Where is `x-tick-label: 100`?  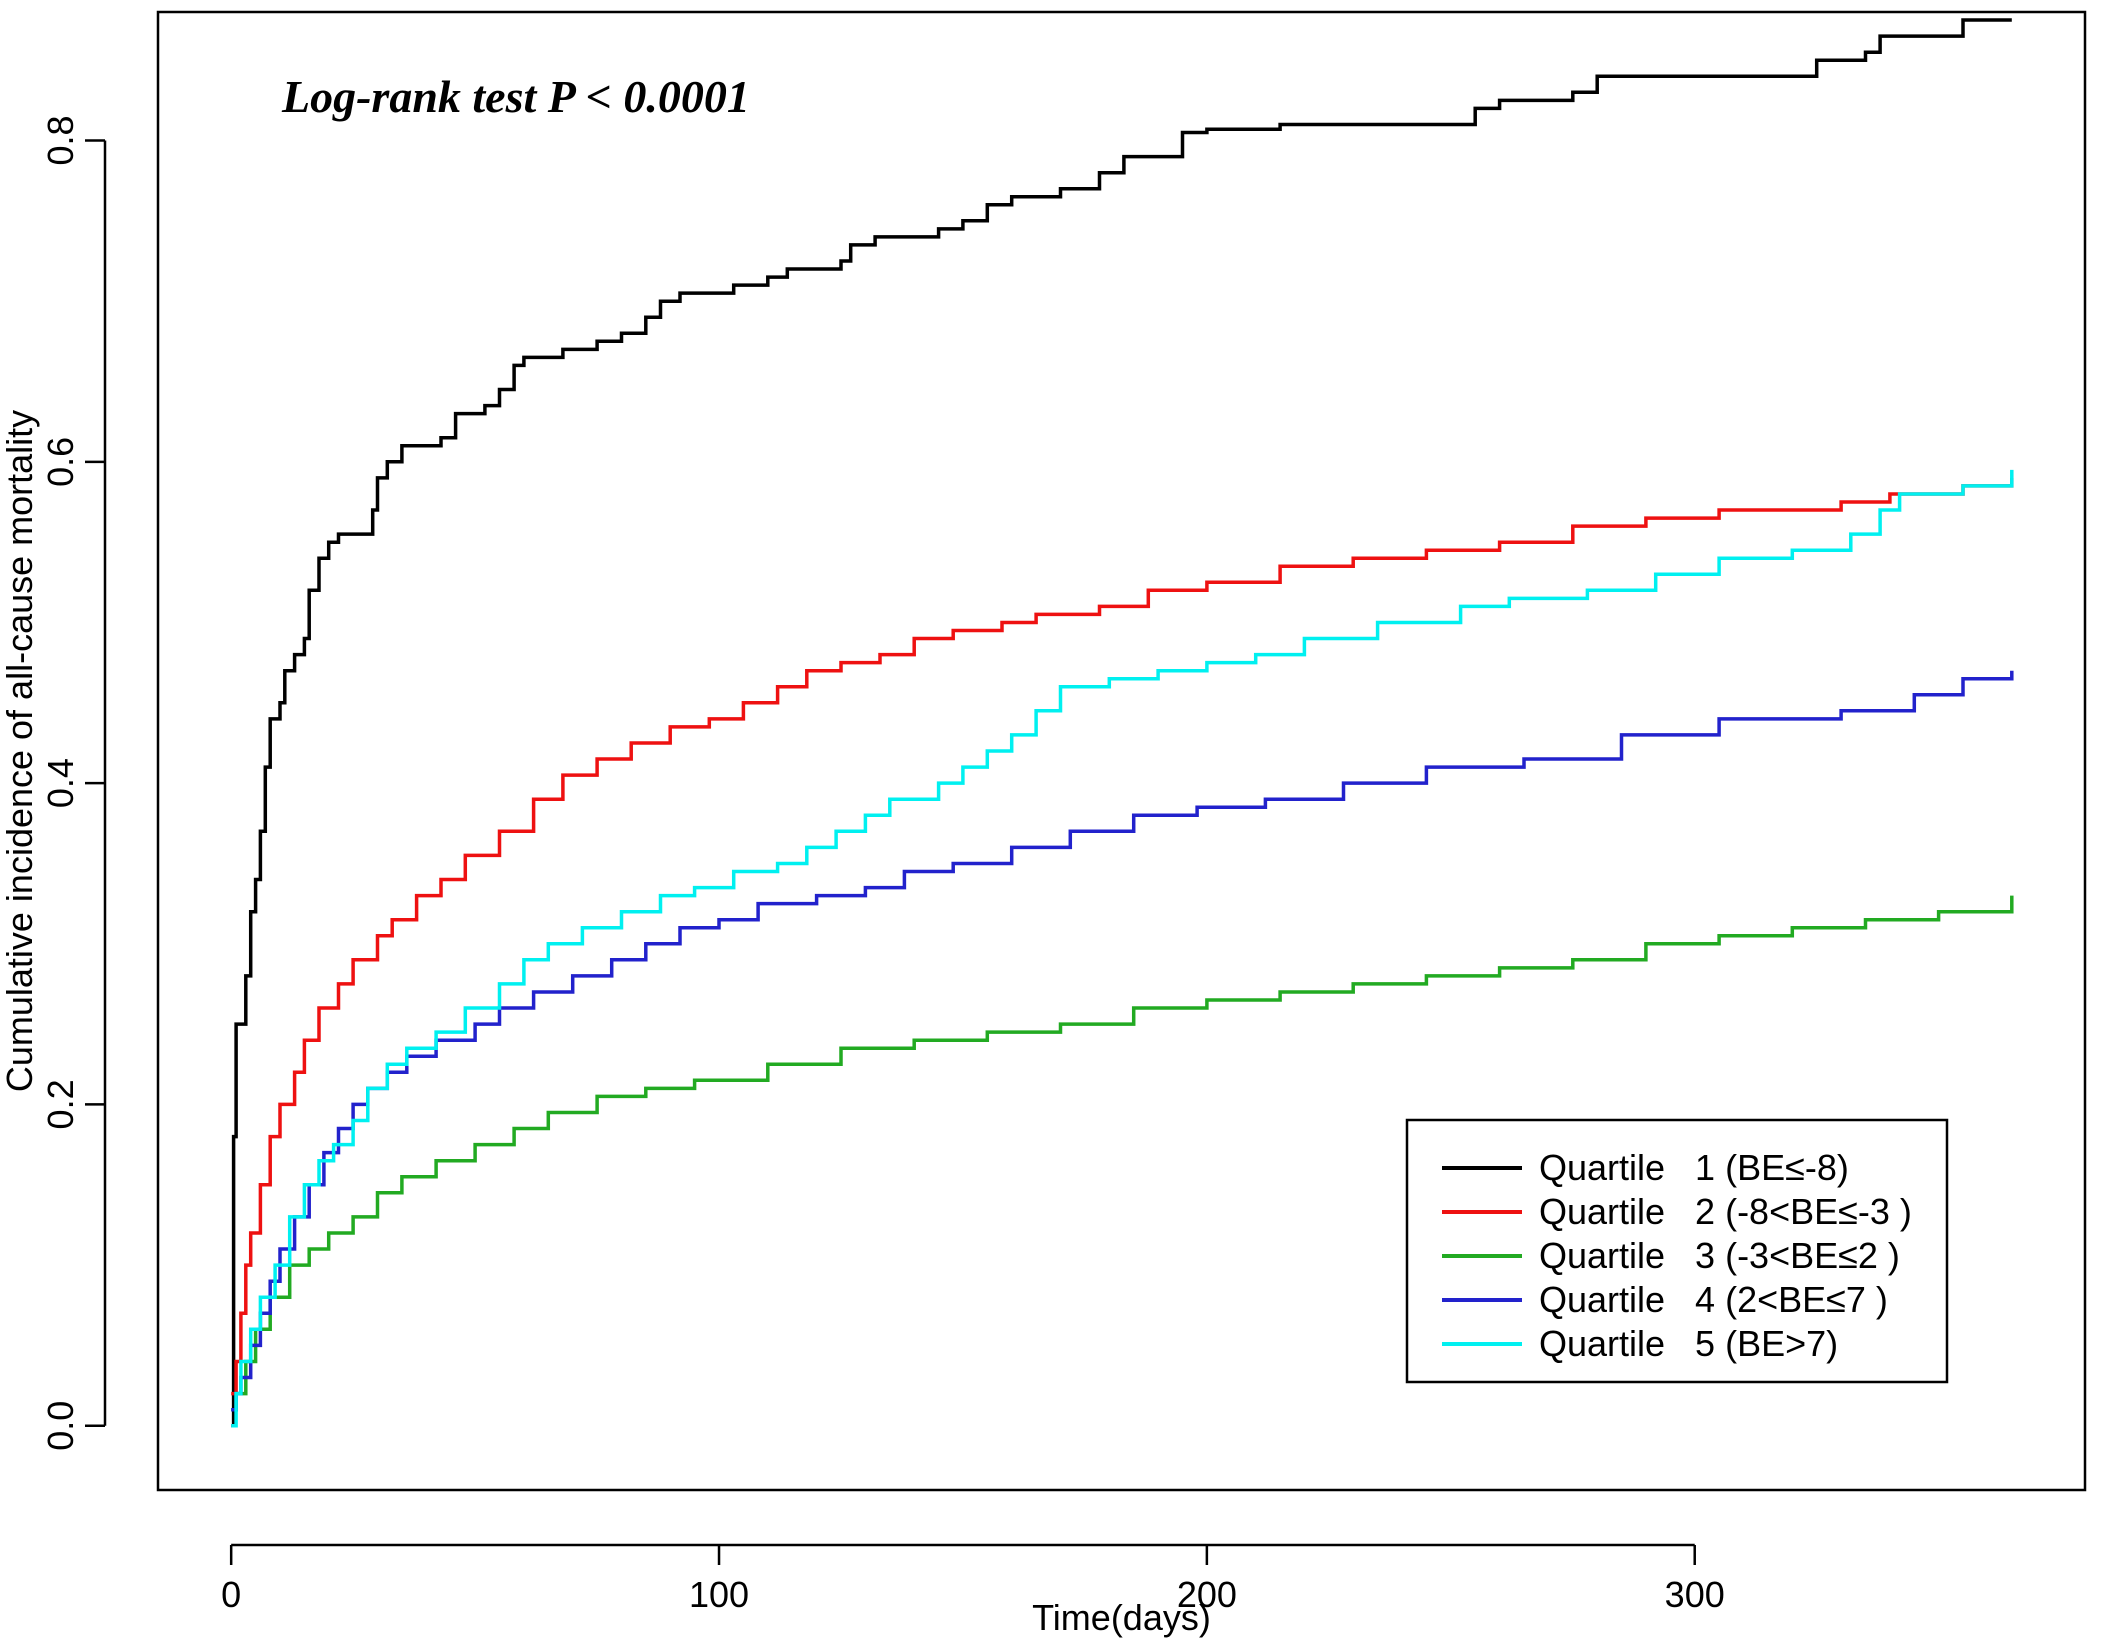
x-tick-label: 100 is located at coordinates (719, 1594).